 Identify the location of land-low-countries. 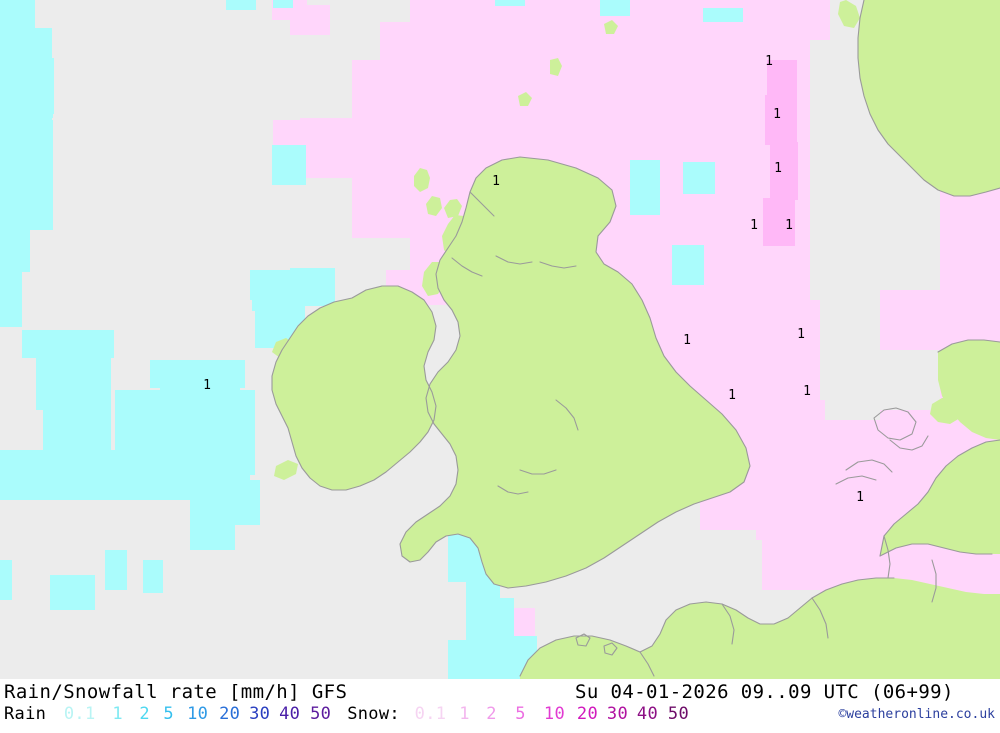
(940, 498).